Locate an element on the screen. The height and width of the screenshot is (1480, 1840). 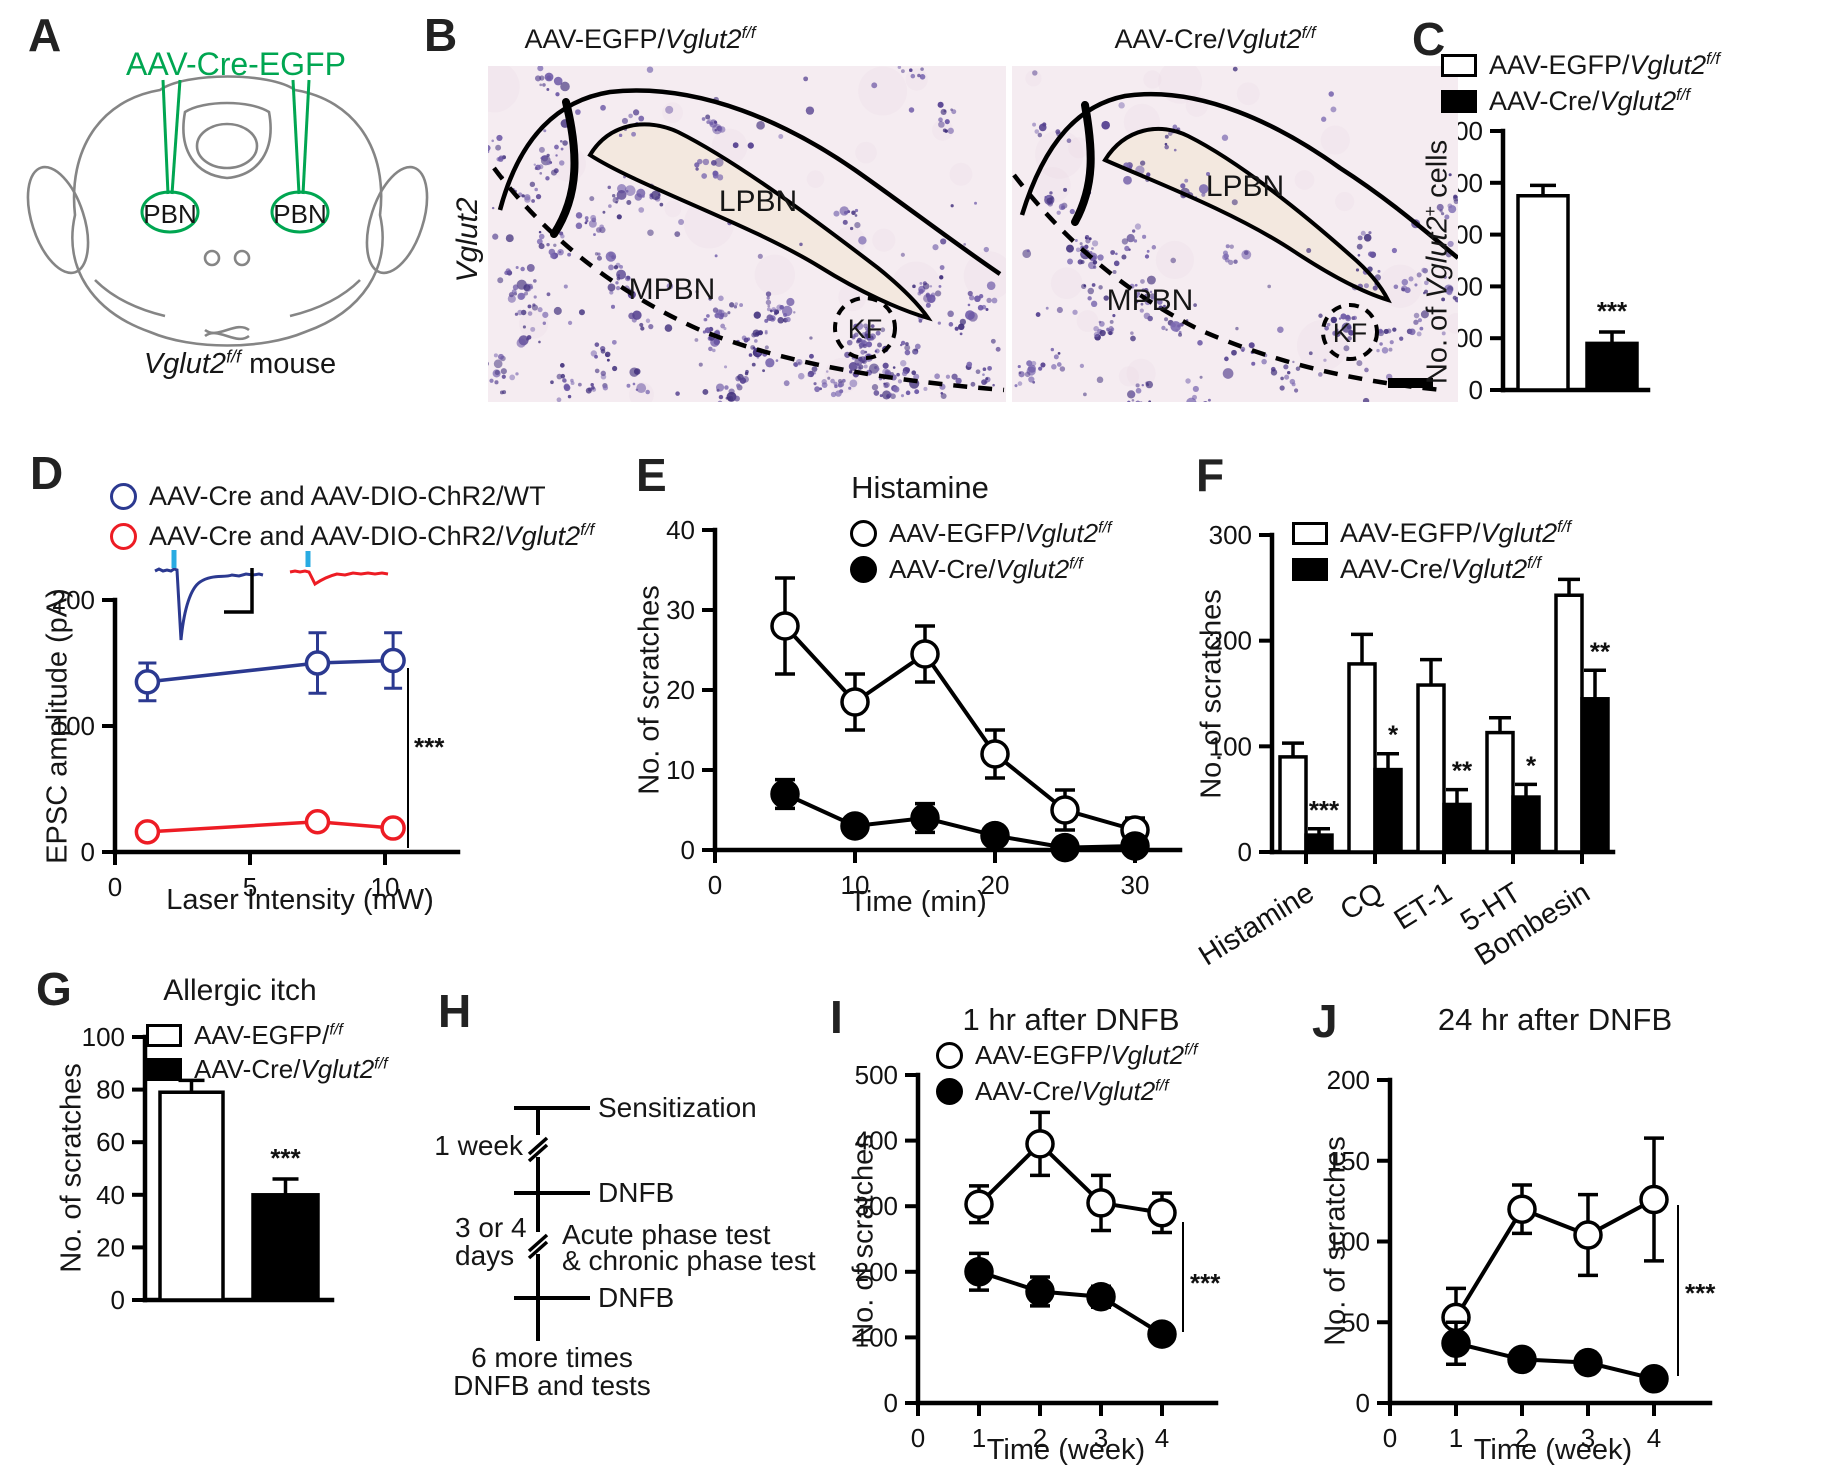
panel-d-label: D is located at coordinates (47, 473).